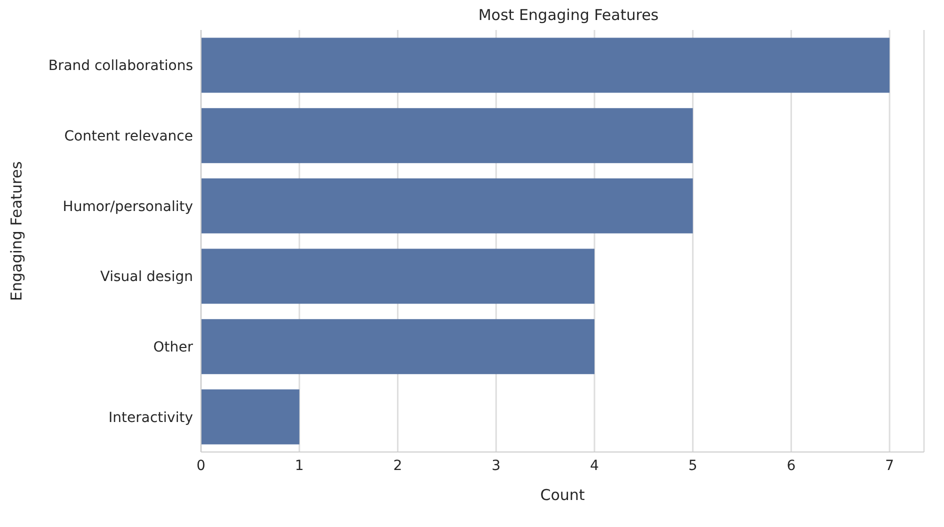 This screenshot has height=527, width=944. What do you see at coordinates (397, 466) in the screenshot?
I see `x-tick-label: 2` at bounding box center [397, 466].